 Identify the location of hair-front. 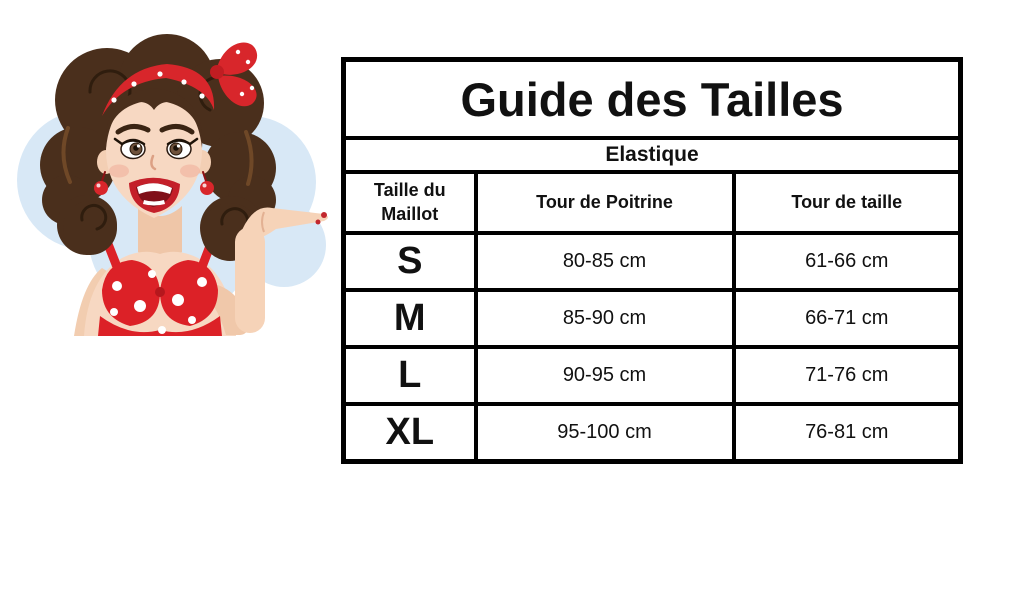
(154, 118).